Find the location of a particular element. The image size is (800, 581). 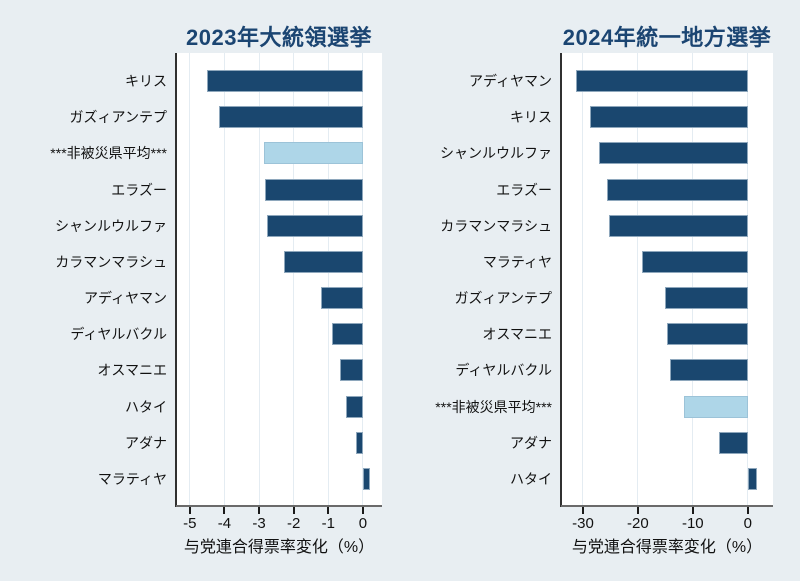

x-axis-left: 与党連合得票率変化（%） -5 -4 -3 -2 -1 0 is located at coordinates (200, 544).